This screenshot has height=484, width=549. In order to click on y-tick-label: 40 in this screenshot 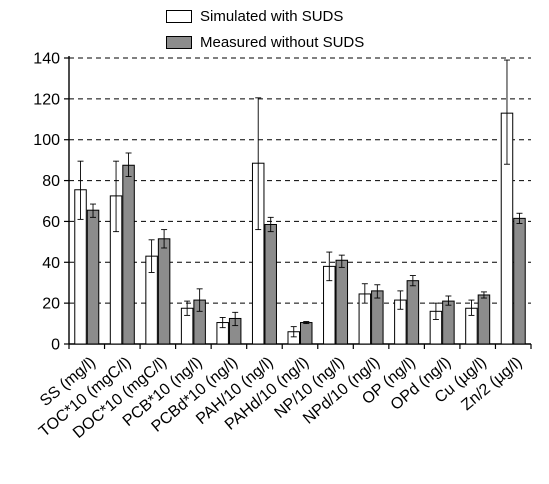, I will do `click(51, 263)`.